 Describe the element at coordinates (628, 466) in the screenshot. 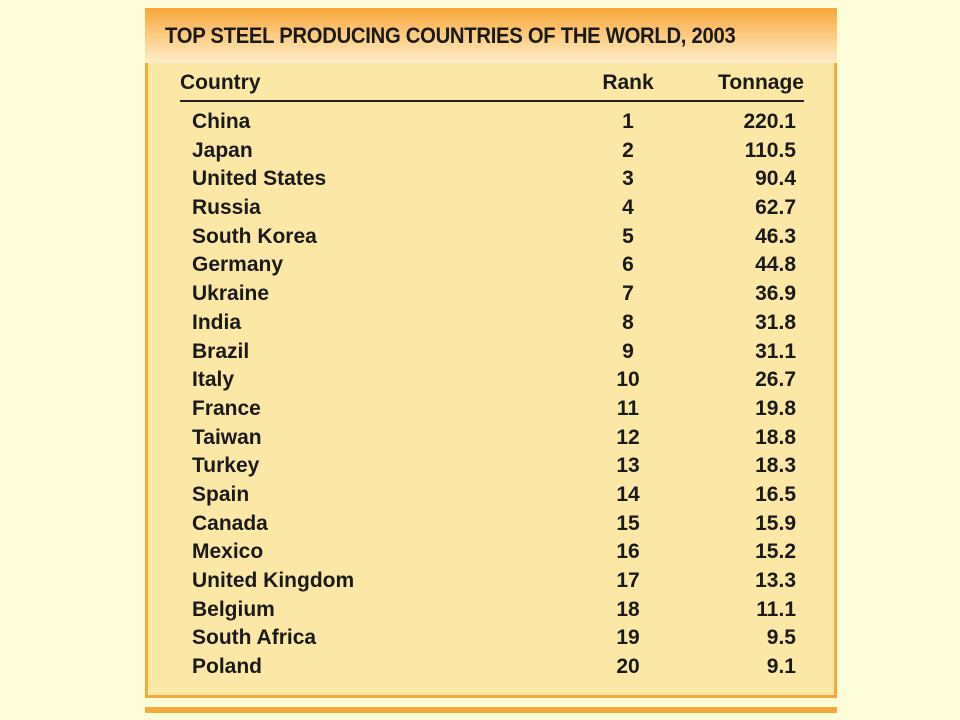

I see `cell-rank: 13` at that location.